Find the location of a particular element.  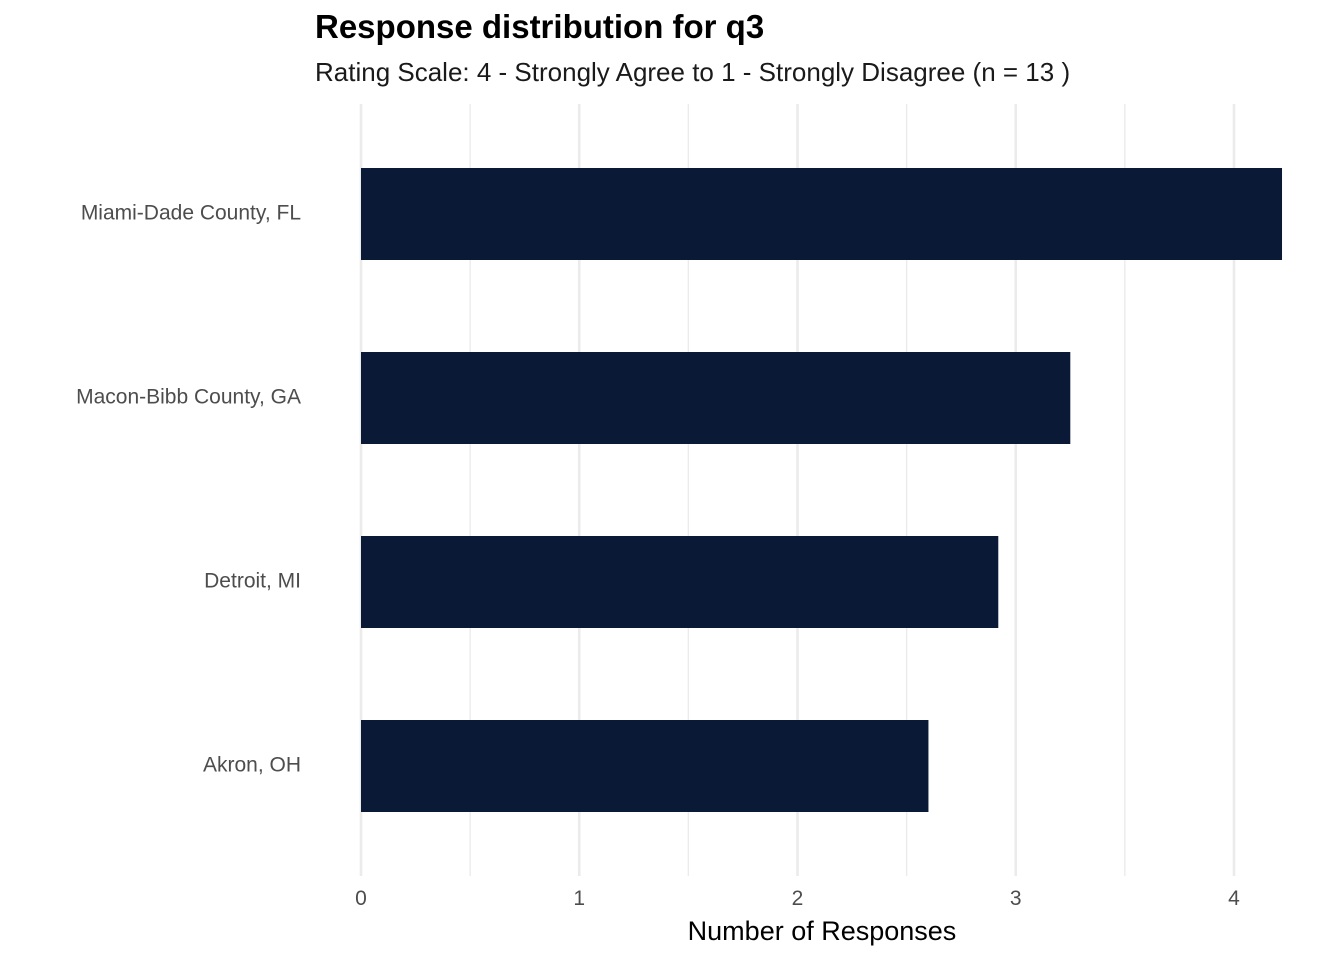

x-tick-labels: 0 1 2 3 4 is located at coordinates (797, 898).